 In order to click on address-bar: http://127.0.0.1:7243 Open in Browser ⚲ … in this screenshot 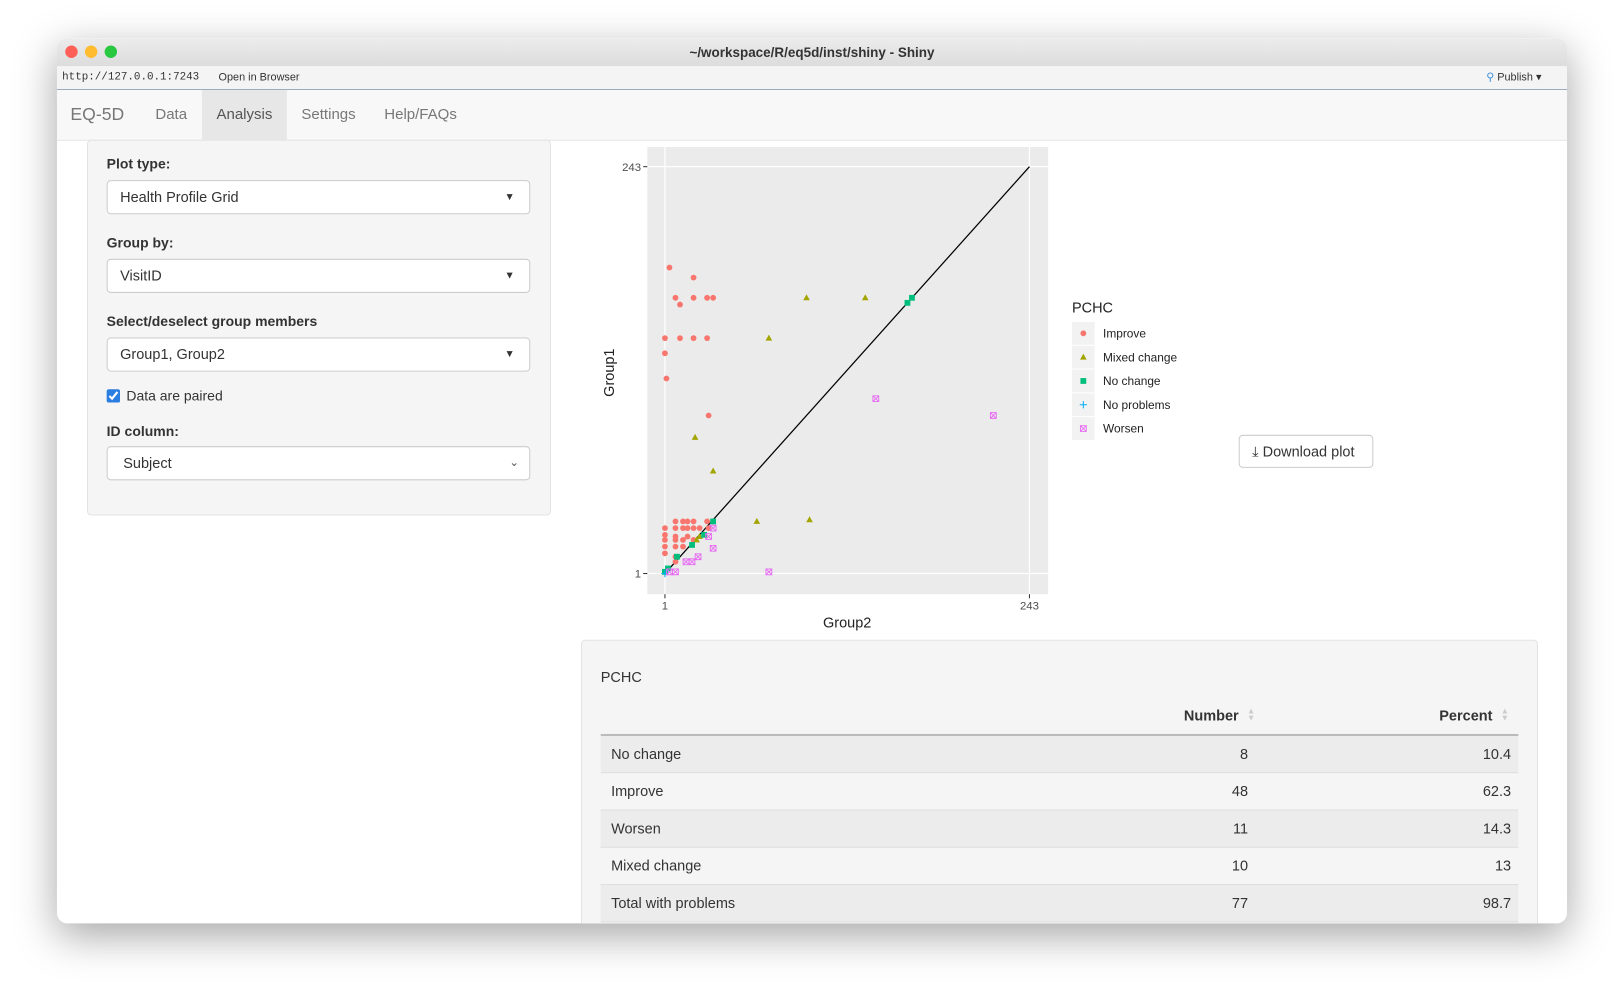, I will do `click(812, 78)`.